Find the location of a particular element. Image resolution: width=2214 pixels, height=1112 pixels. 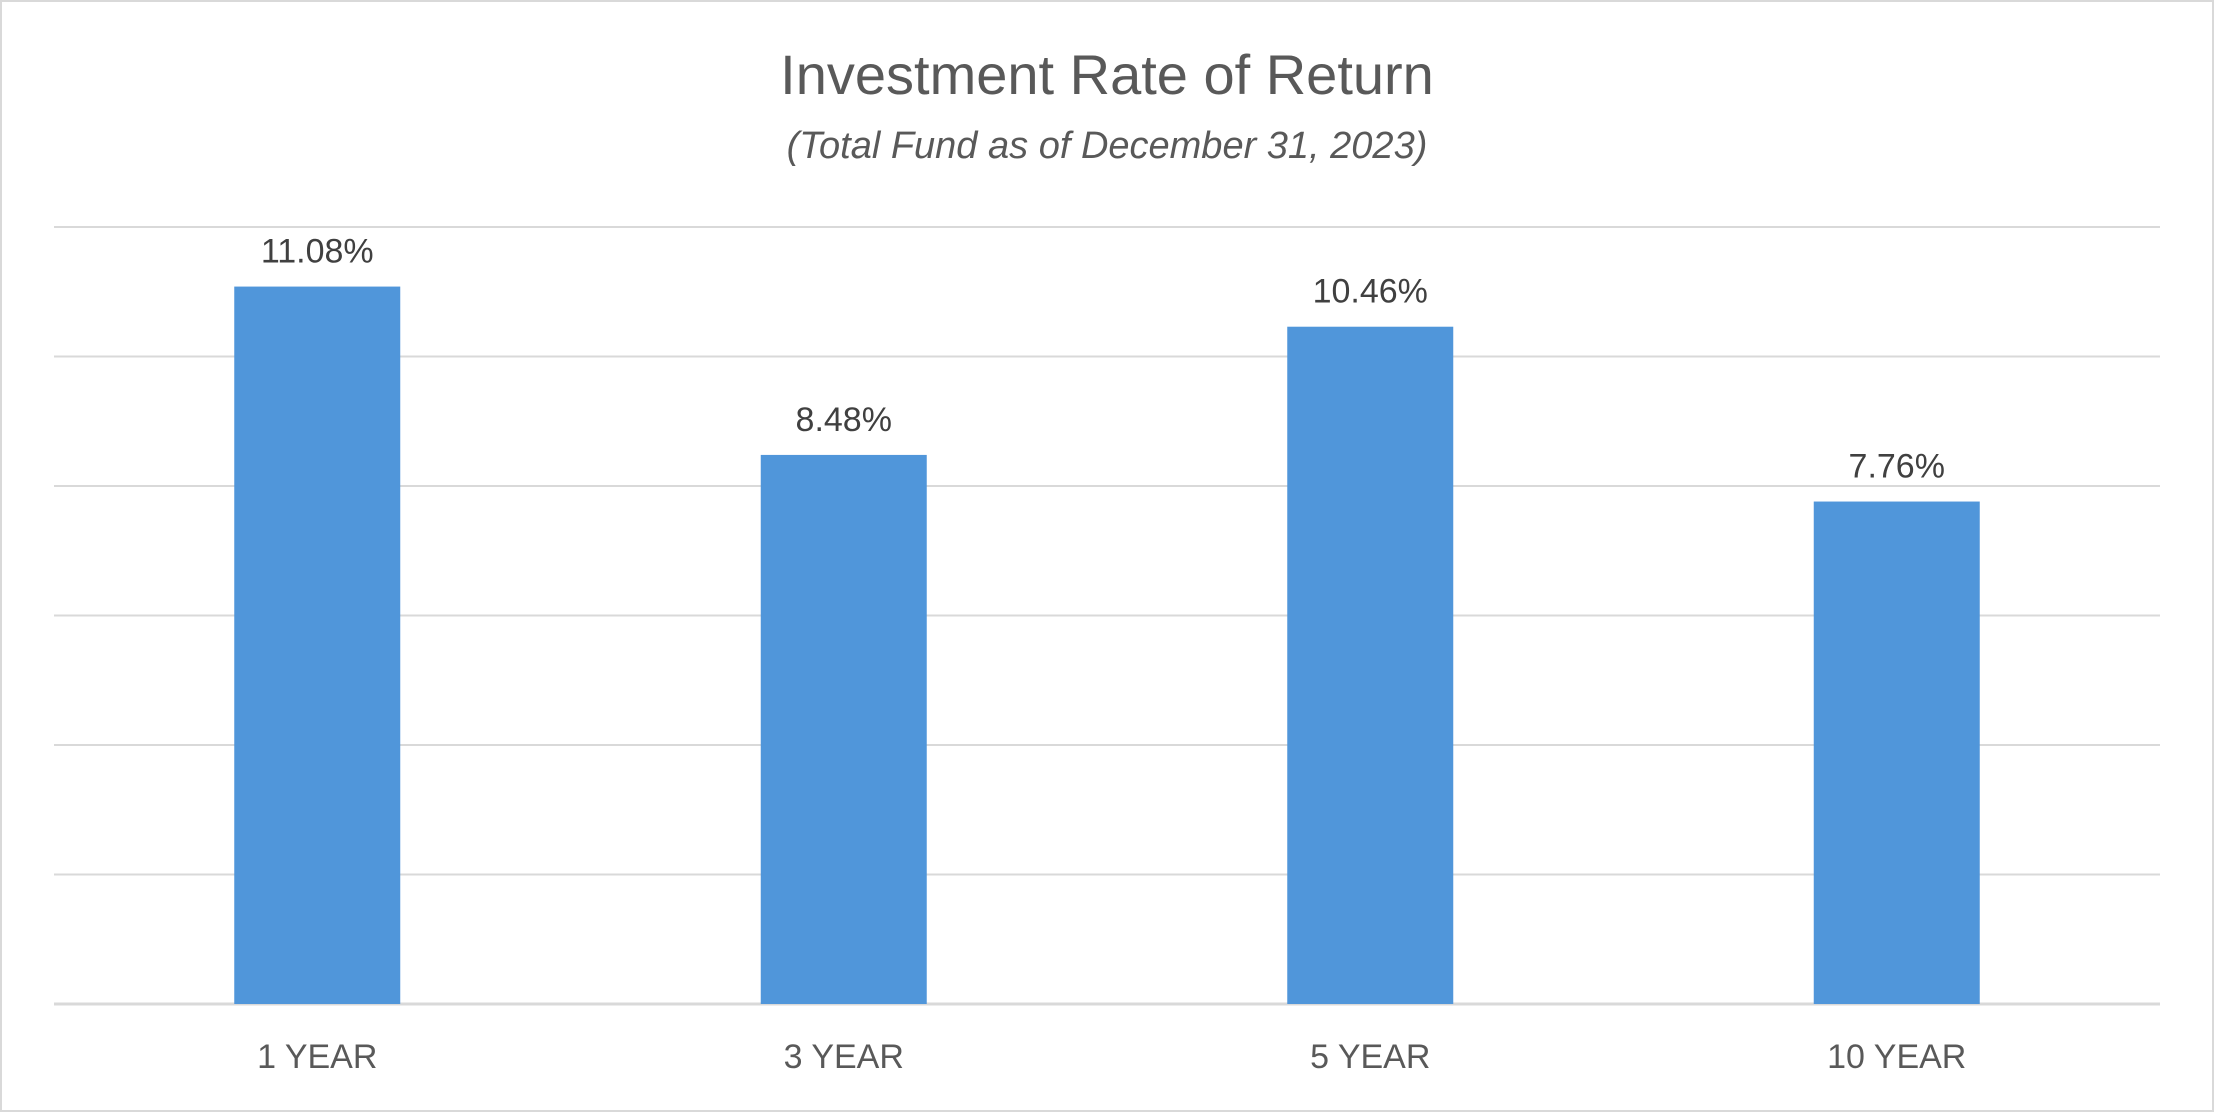

x-tick-label: 3 YEAR is located at coordinates (844, 1057).